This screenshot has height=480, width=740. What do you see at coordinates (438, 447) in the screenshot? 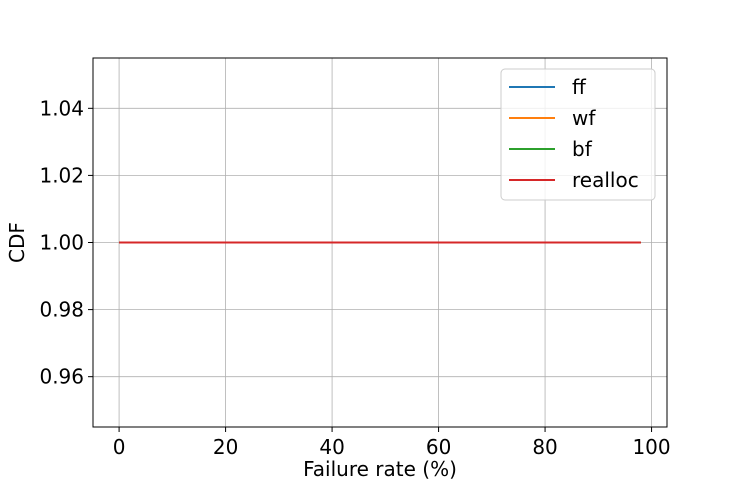
I see `x-tick-label: 60` at bounding box center [438, 447].